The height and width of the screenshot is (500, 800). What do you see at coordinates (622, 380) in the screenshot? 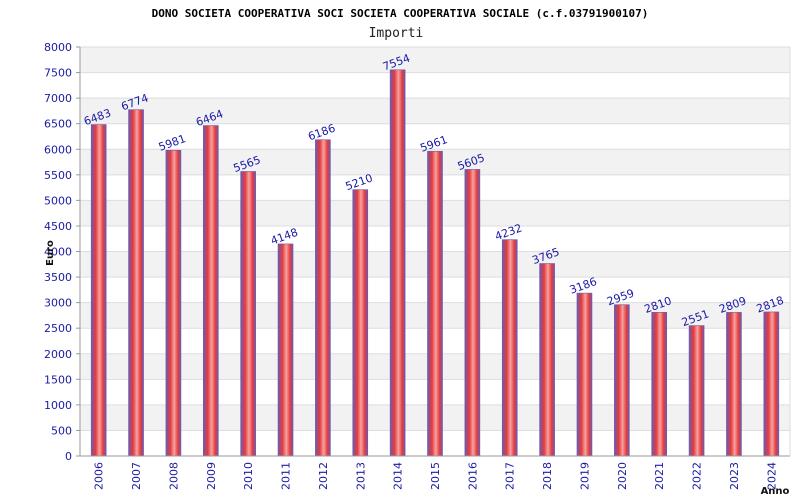
I see `bar-2020` at bounding box center [622, 380].